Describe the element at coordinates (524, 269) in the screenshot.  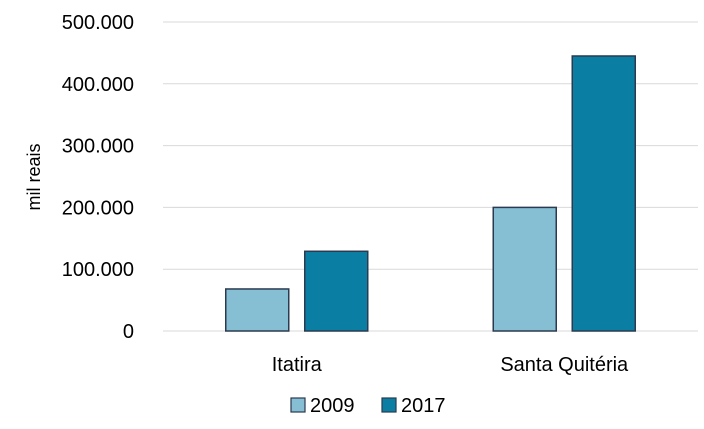
I see `bar-2009-santa-quitéria` at that location.